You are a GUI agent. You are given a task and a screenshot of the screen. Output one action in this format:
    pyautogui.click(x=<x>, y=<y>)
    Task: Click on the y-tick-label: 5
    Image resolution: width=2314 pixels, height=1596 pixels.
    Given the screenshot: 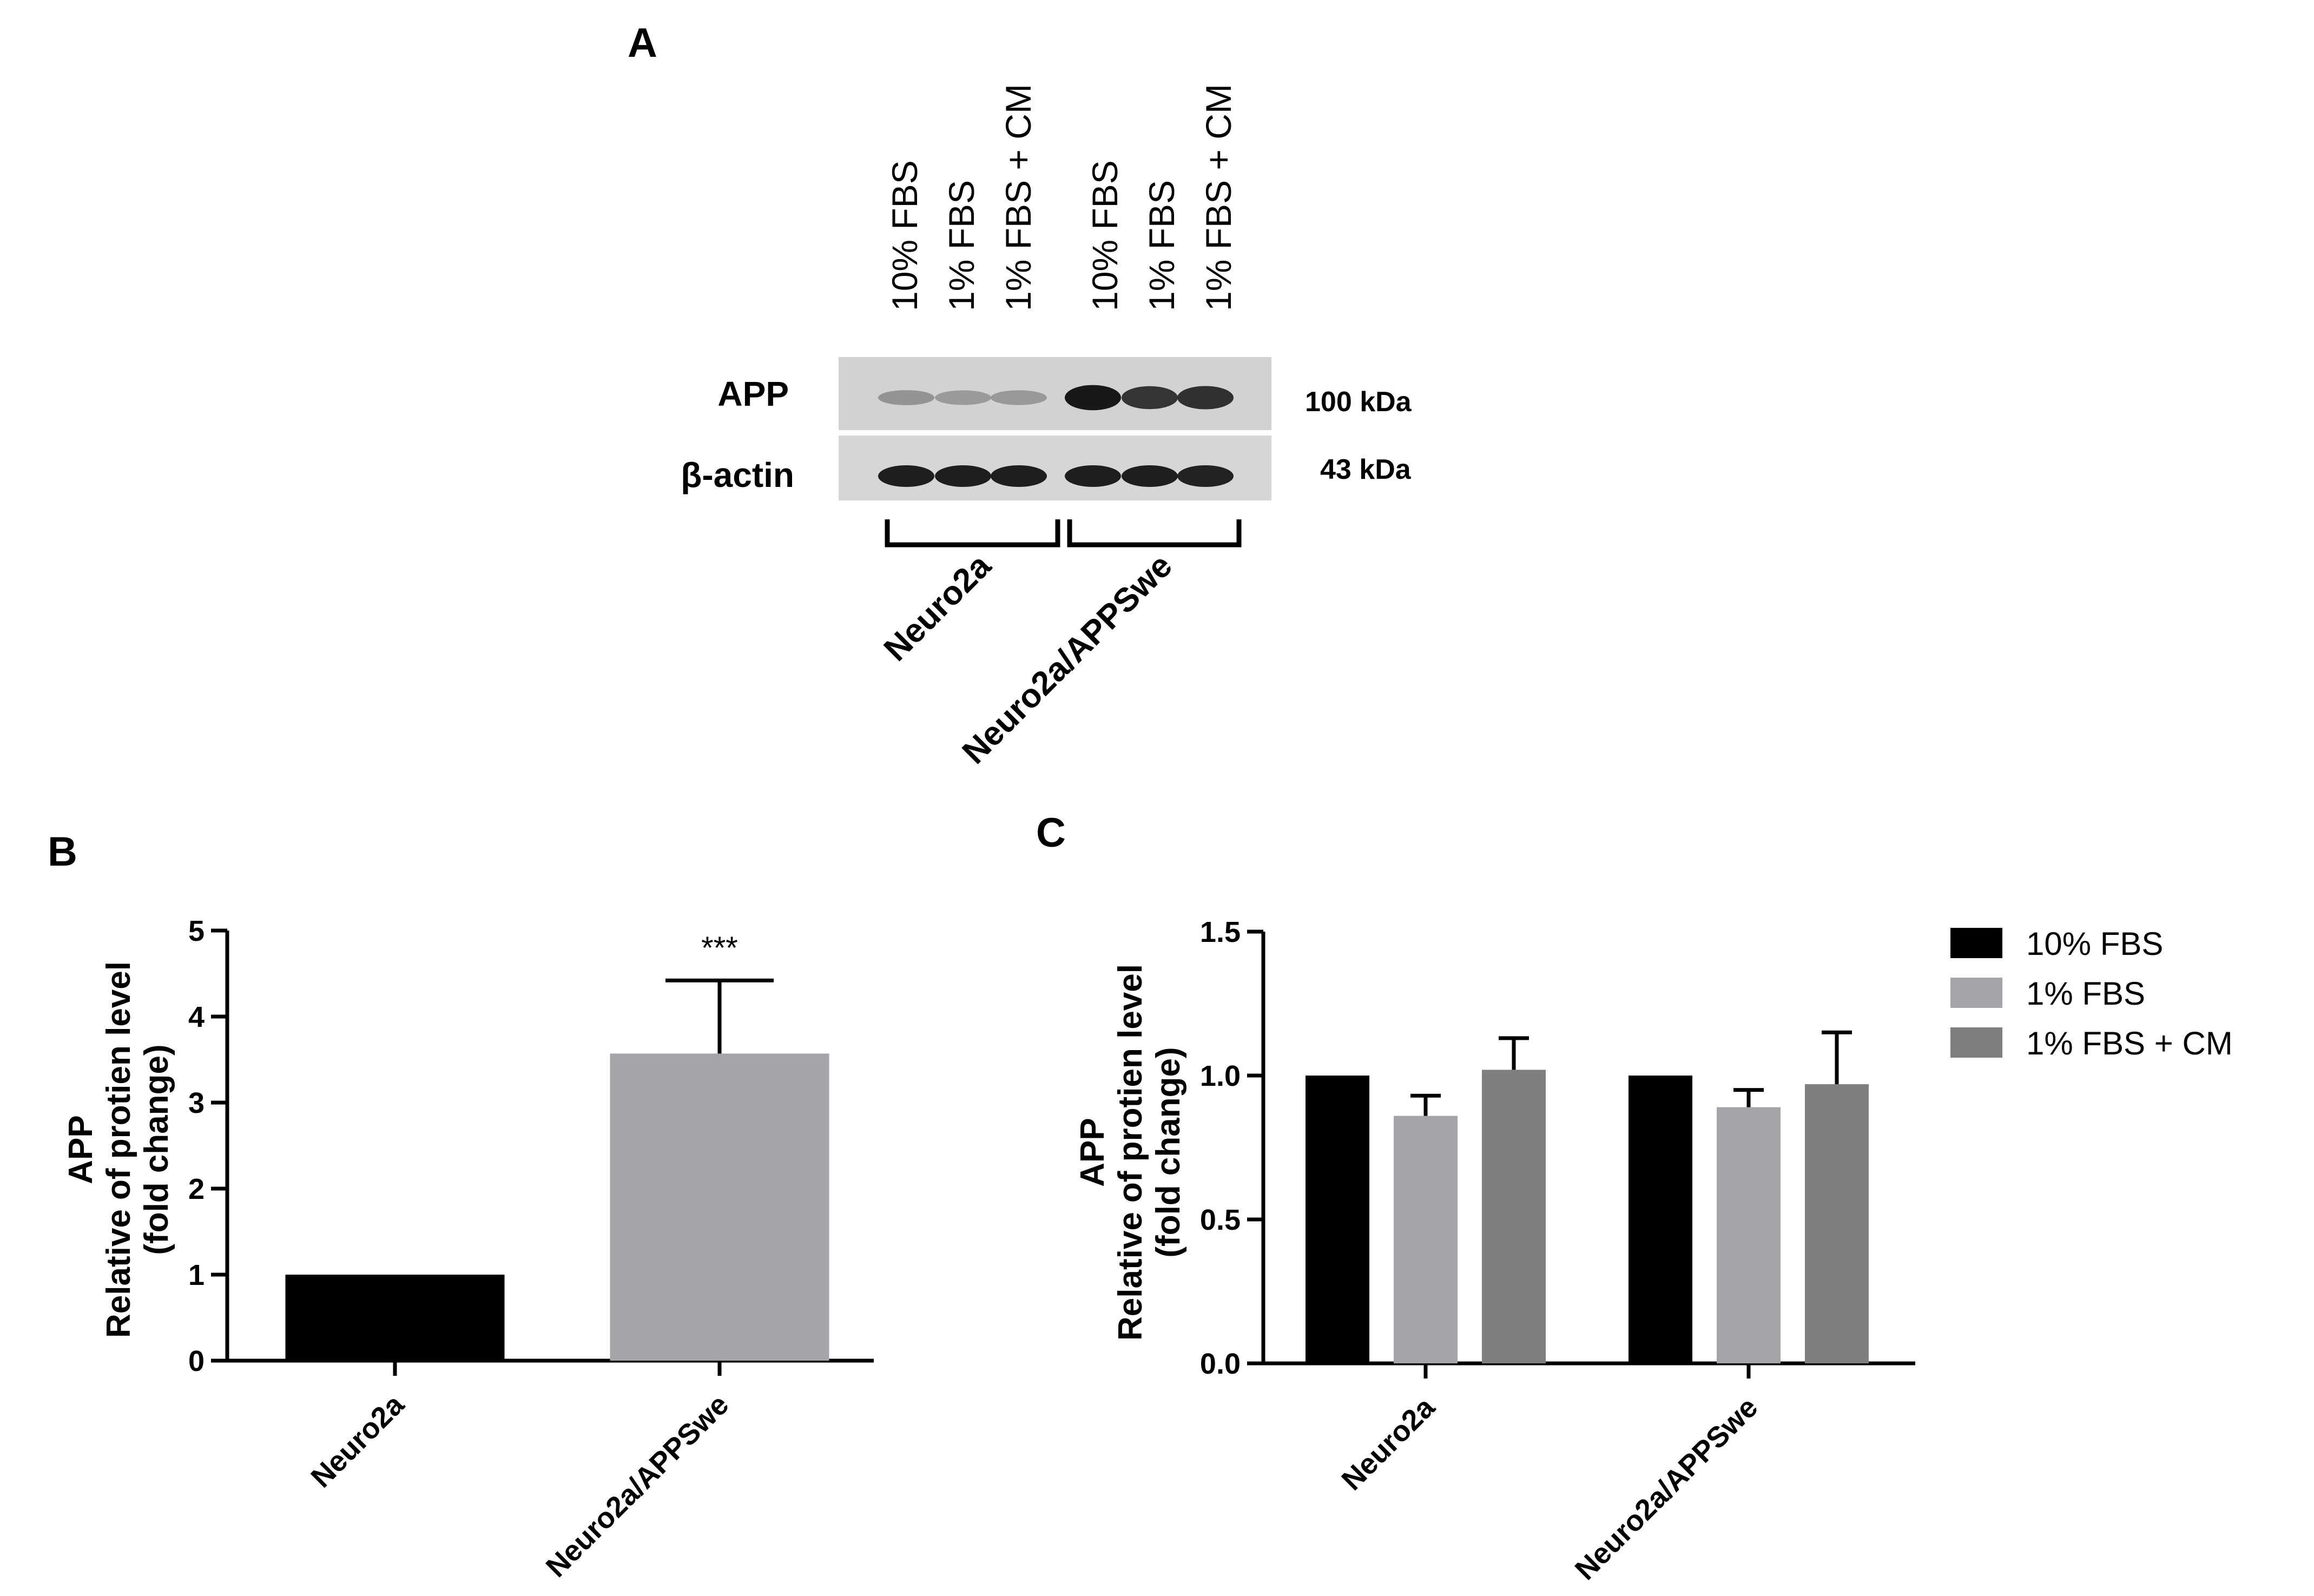 What is the action you would take?
    pyautogui.click(x=196, y=931)
    